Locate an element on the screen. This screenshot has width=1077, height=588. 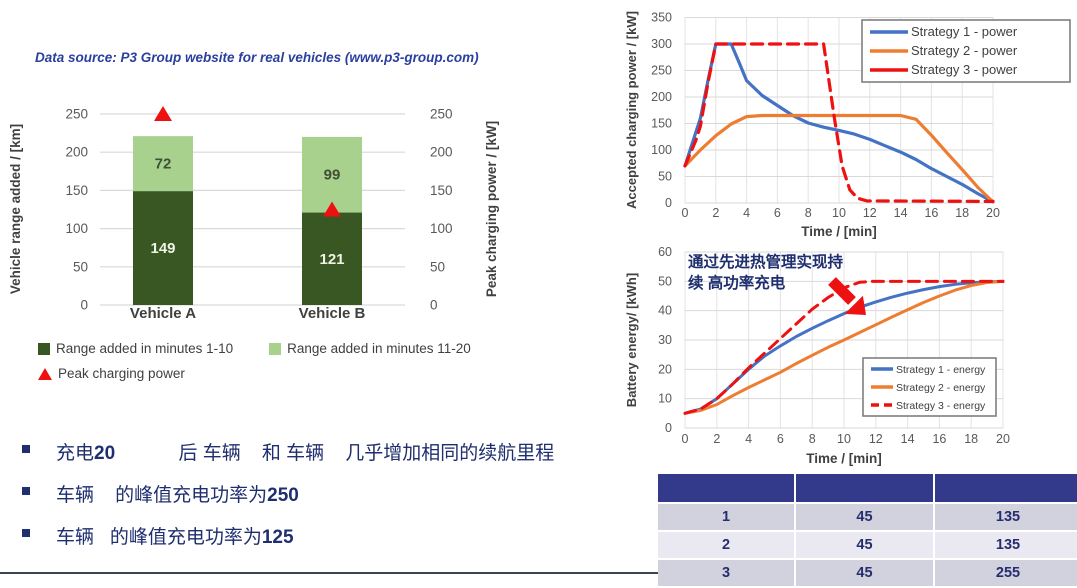
dark-green-square-icon is located at coordinates (44, 348).